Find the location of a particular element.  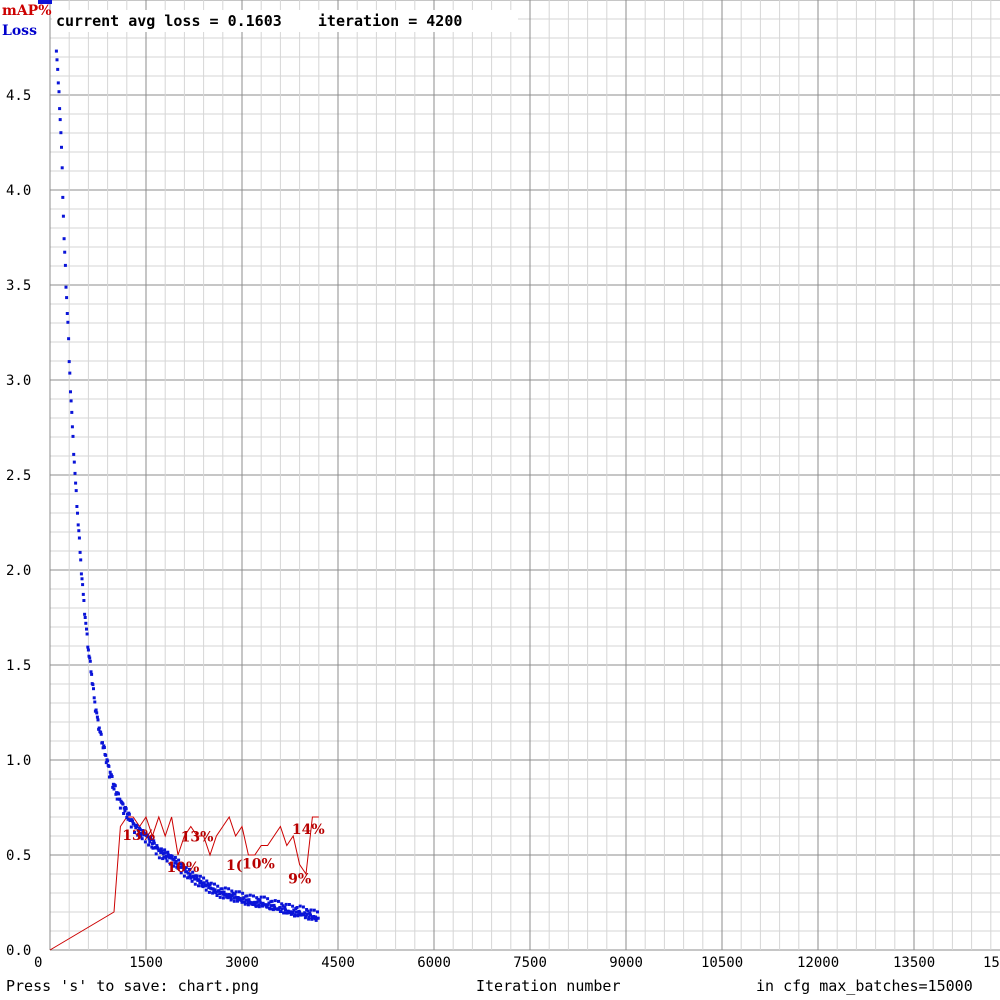

legend-loss-swatch is located at coordinates (45, 2).